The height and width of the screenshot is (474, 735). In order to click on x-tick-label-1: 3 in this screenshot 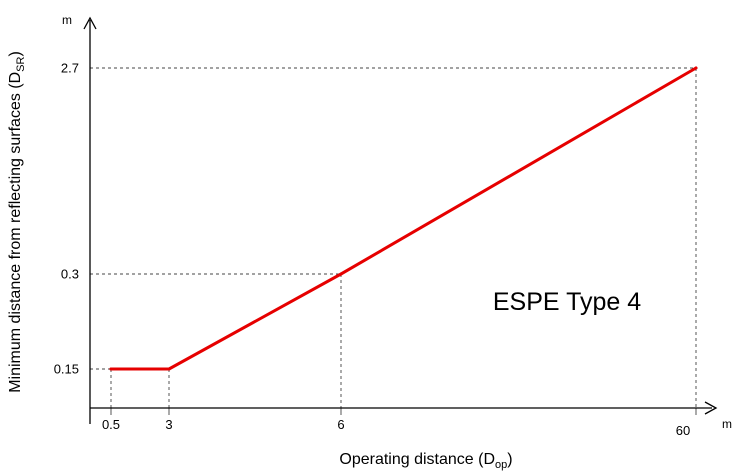, I will do `click(168, 424)`.